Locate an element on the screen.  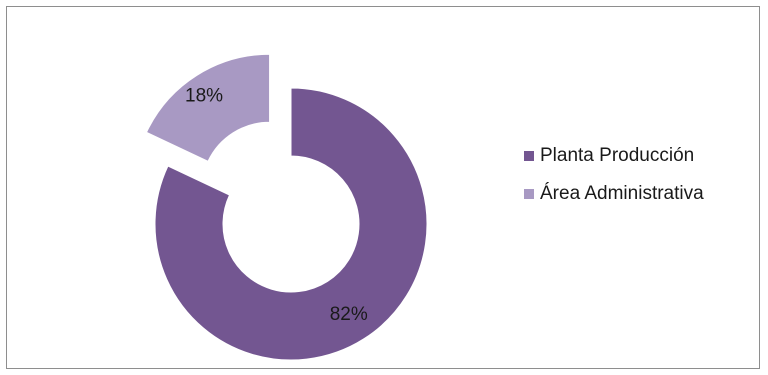
legend-item-planta-produccion: Planta Producción is located at coordinates (614, 156).